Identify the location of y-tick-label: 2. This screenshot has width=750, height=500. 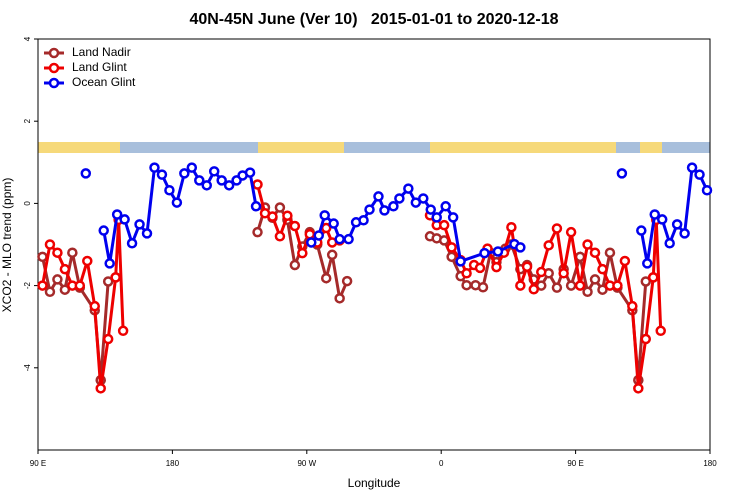
(27, 120).